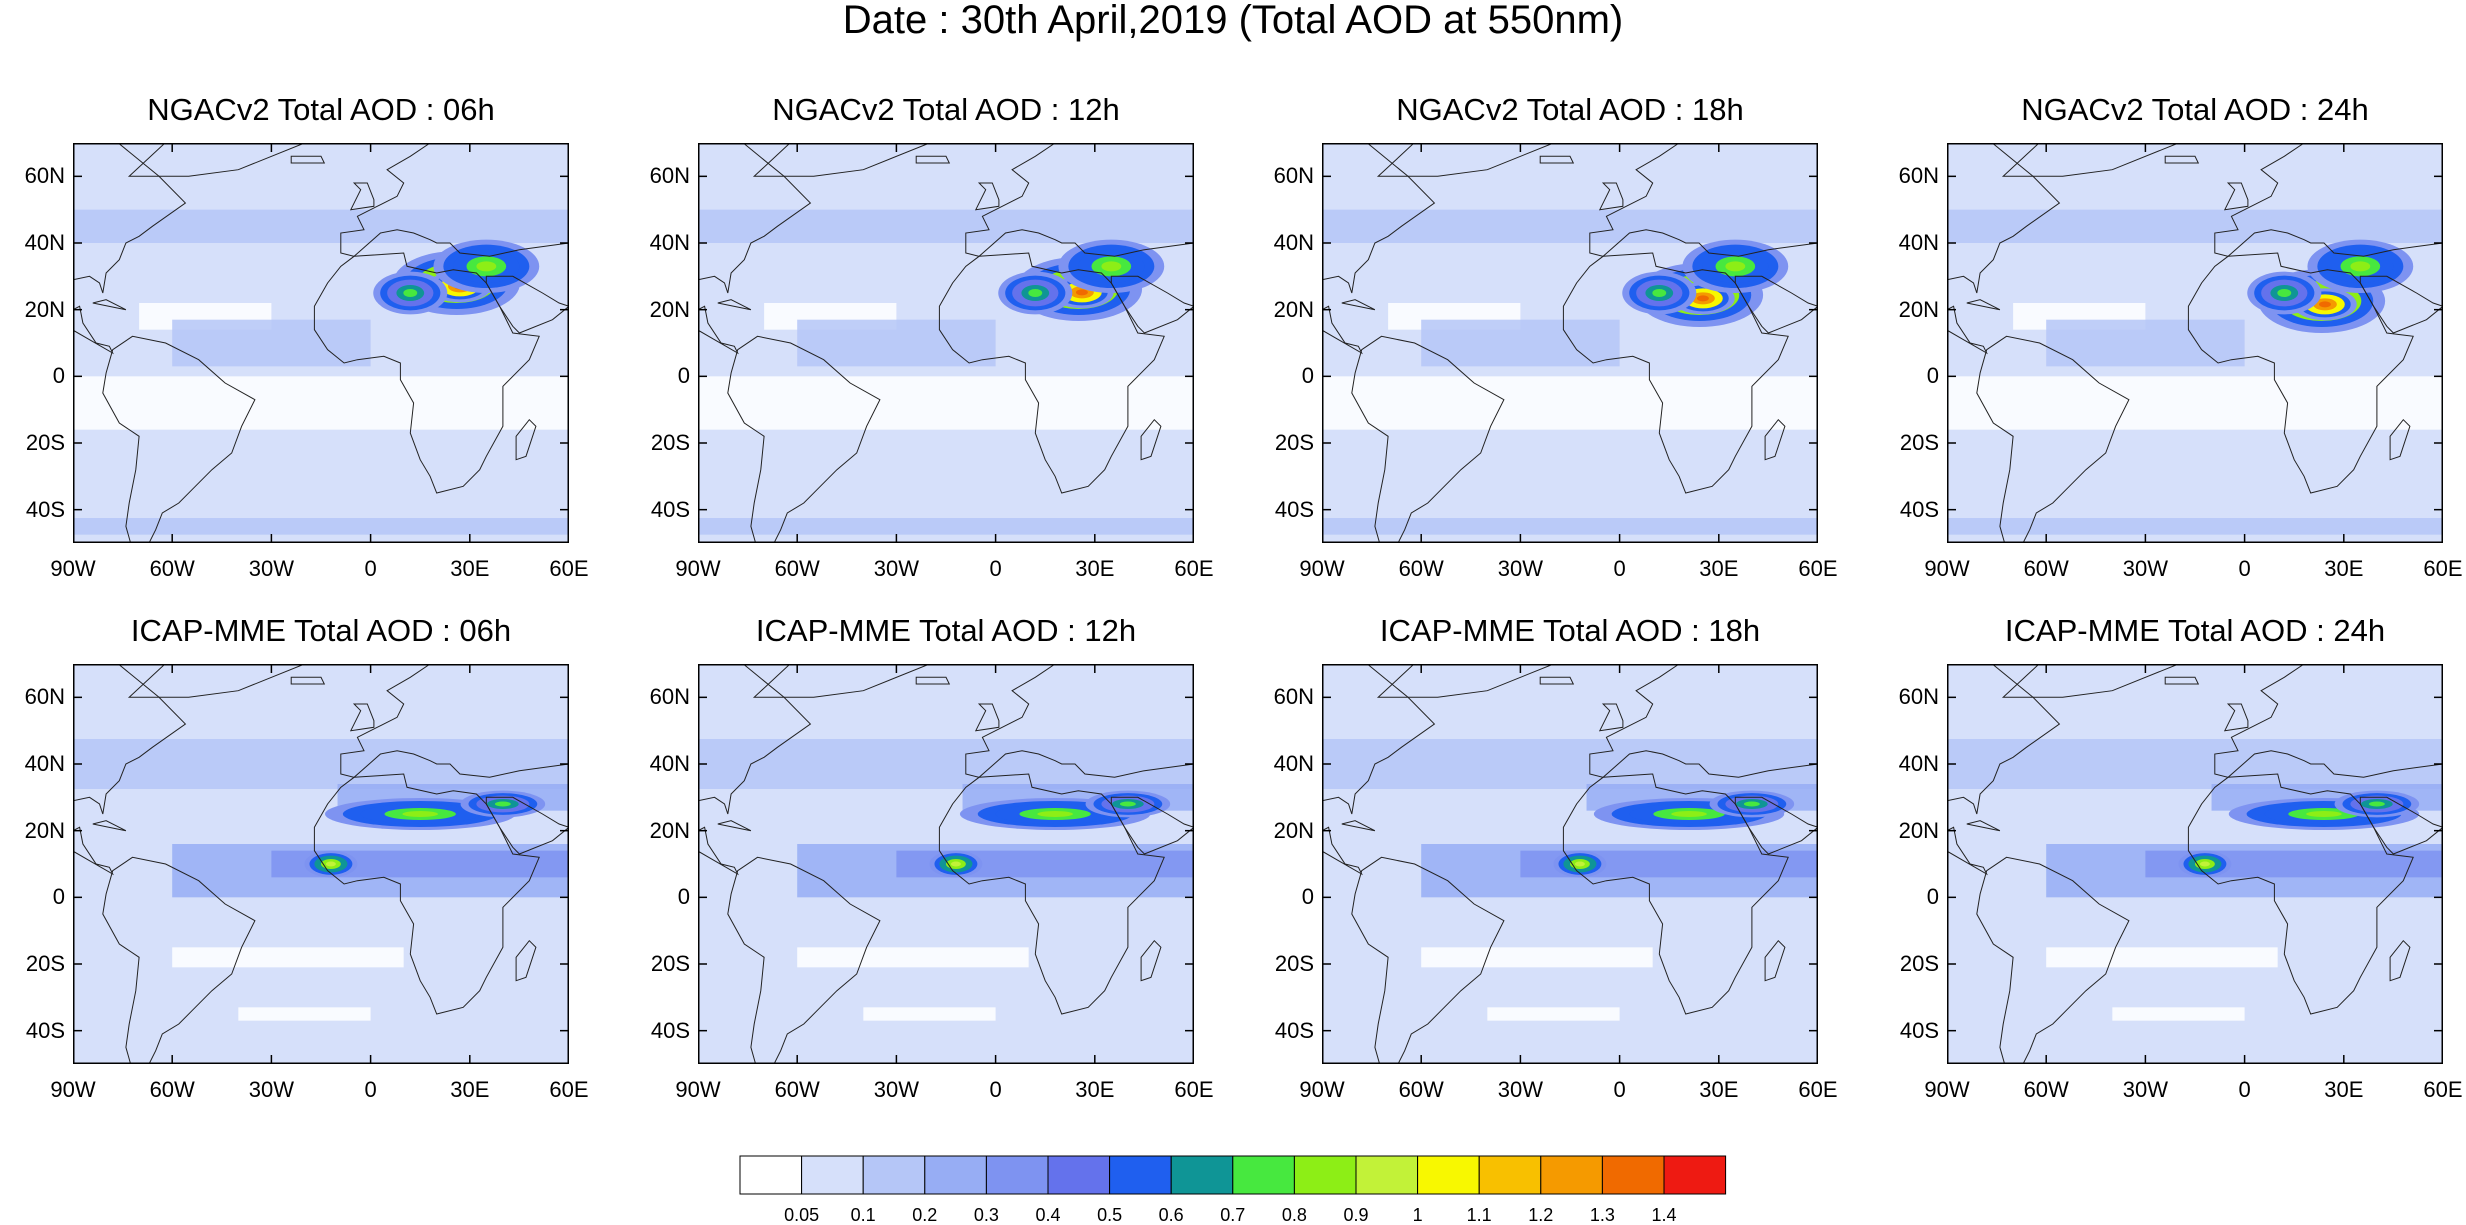  What do you see at coordinates (1171, 1215) in the screenshot?
I see `colorbar-label: 0.6` at bounding box center [1171, 1215].